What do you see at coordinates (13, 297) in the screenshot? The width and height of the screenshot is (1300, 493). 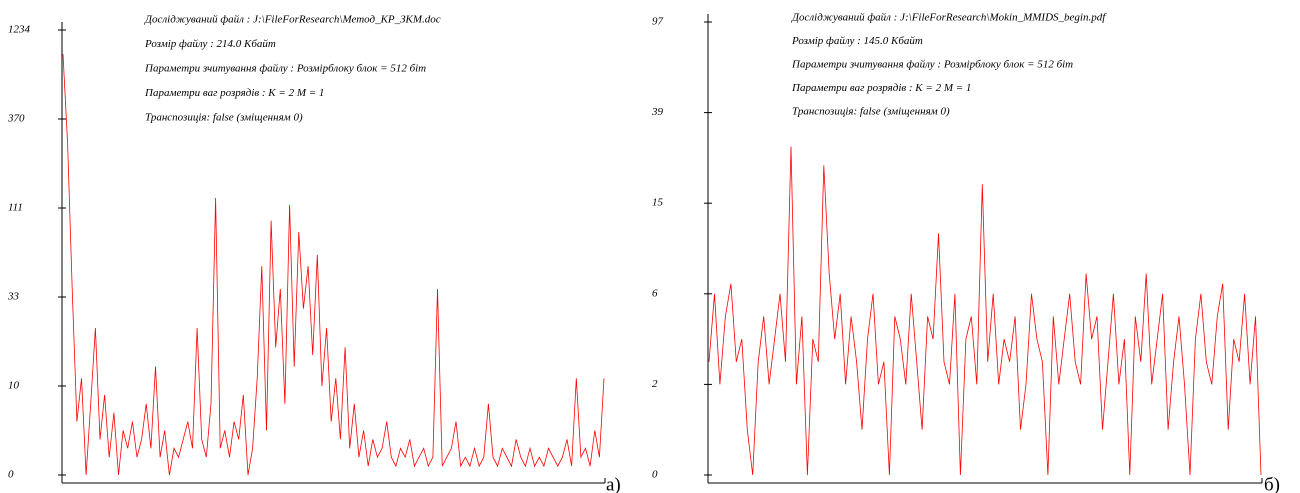 I see `y-tick-label: 33` at bounding box center [13, 297].